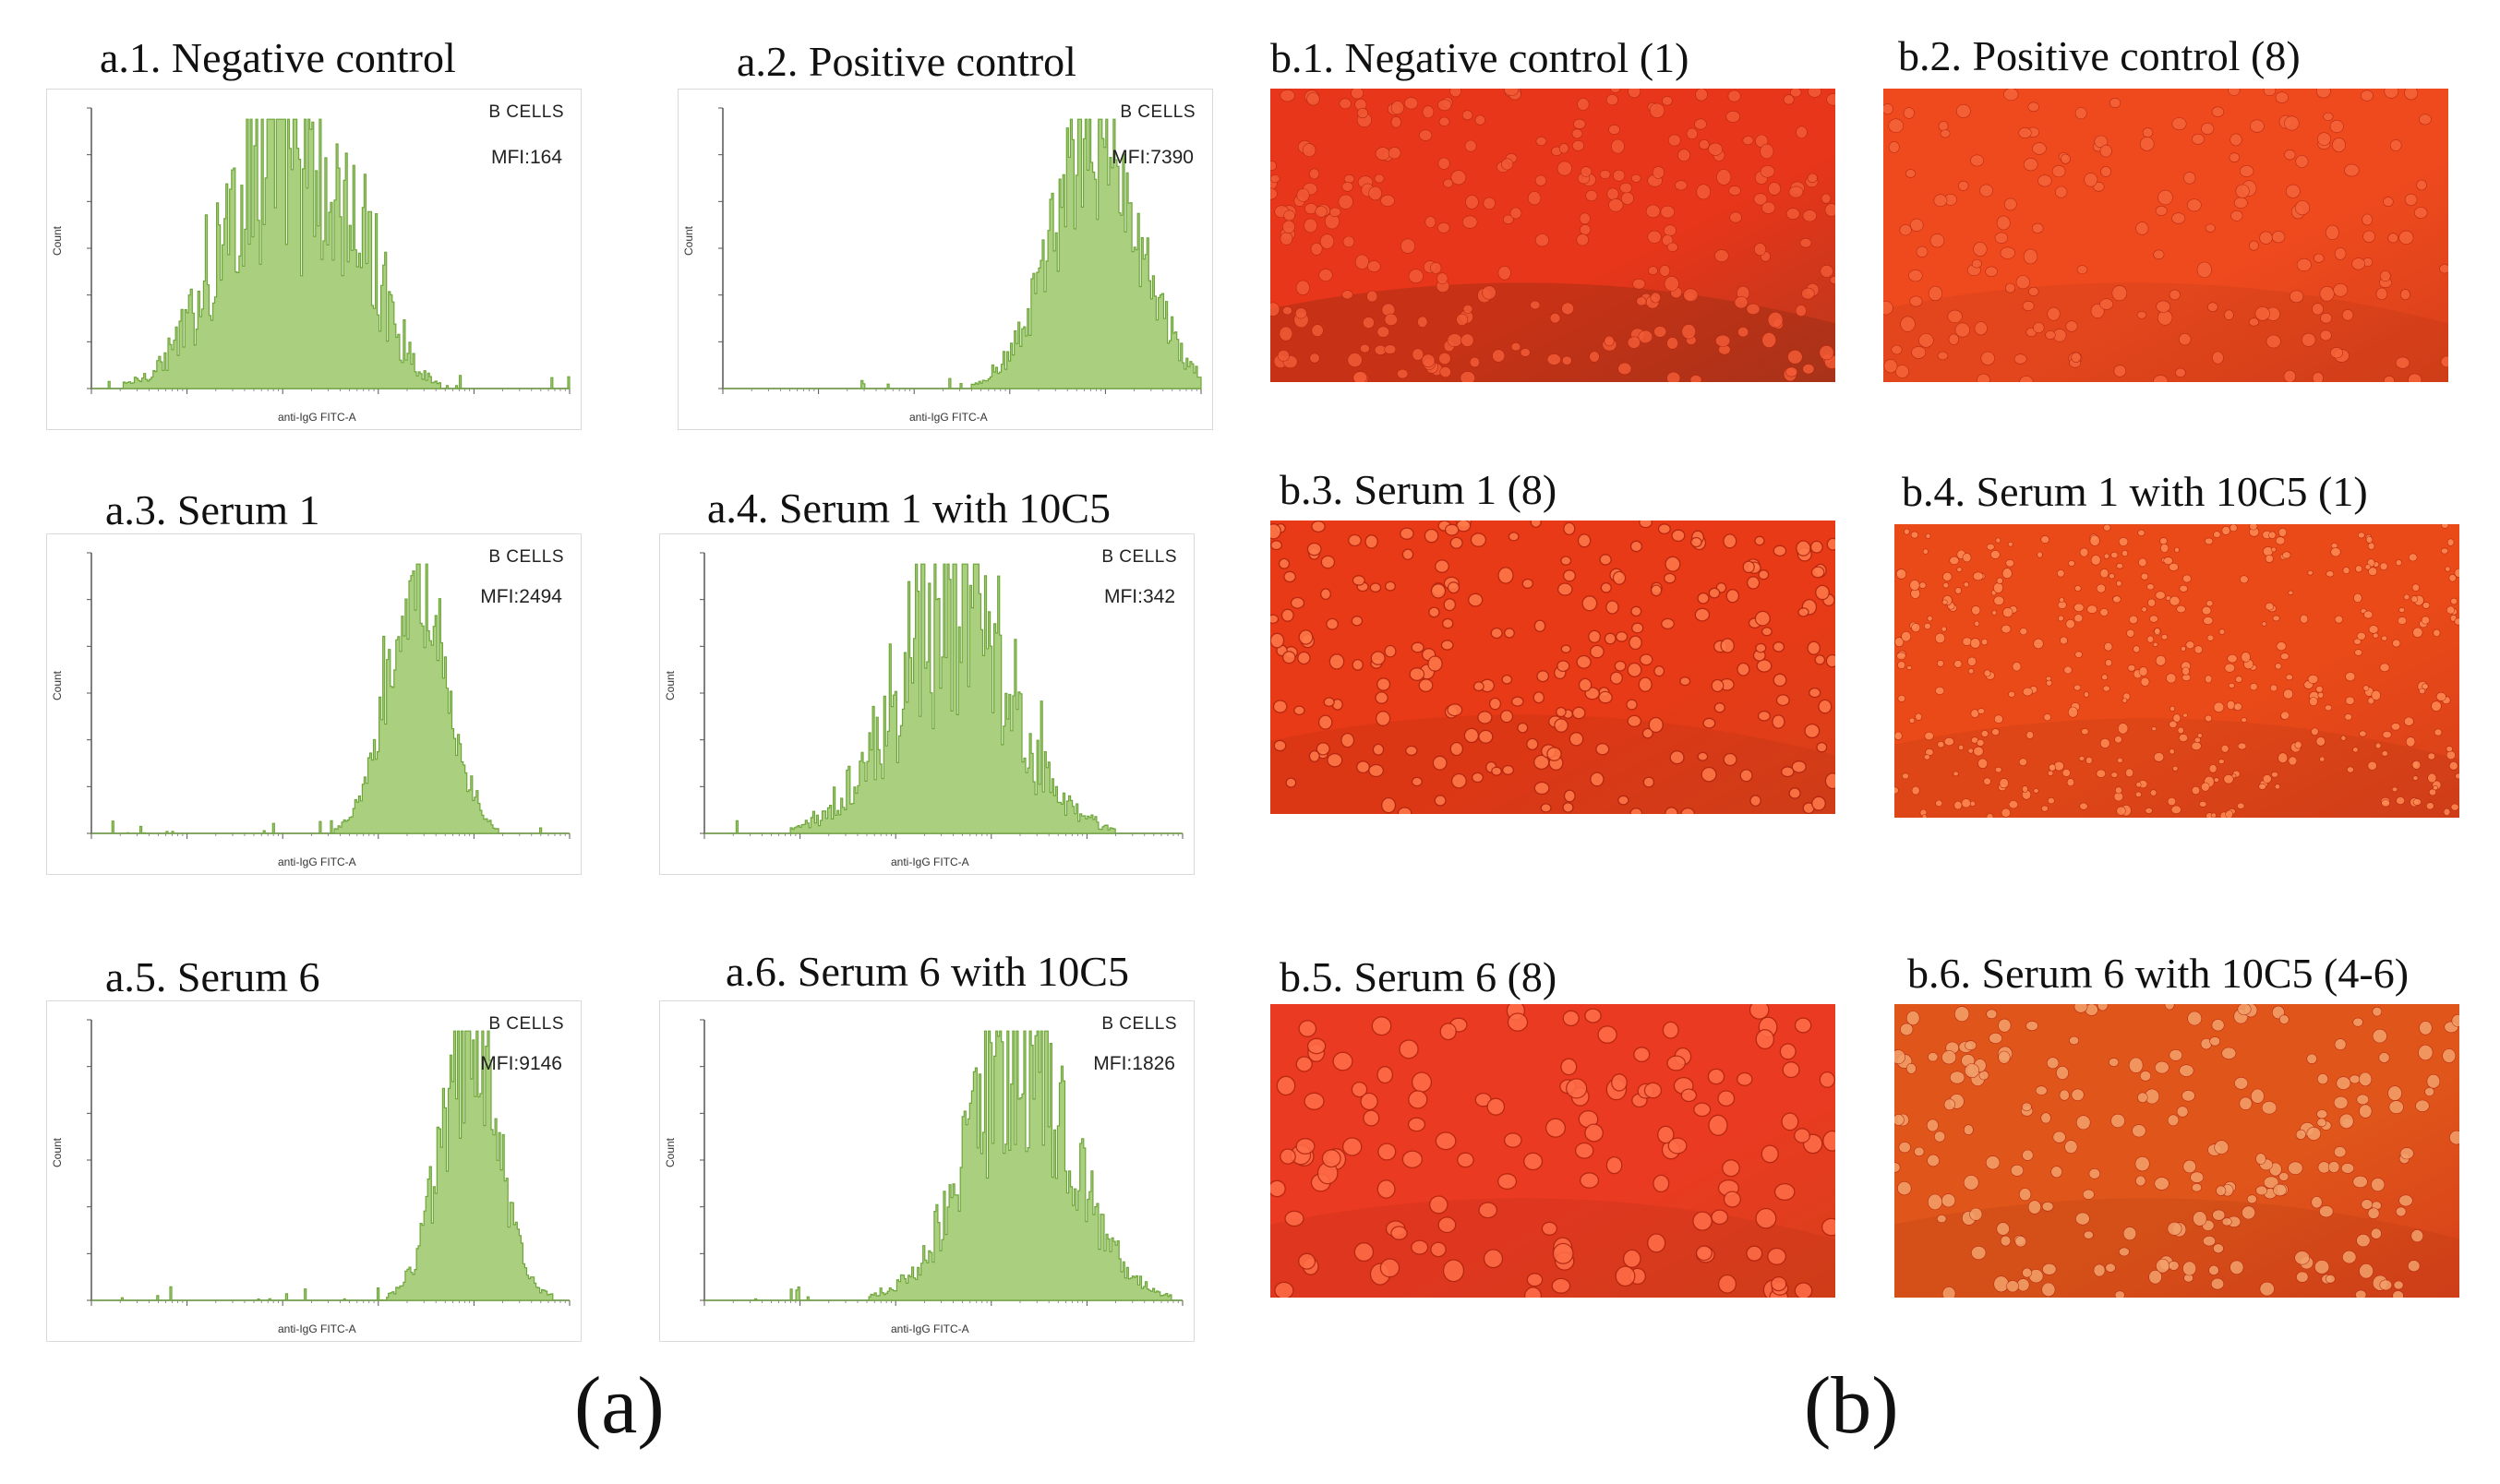  I want to click on micro-title-4: b.4. Serum 1 with 10C5 (1), so click(2135, 491).